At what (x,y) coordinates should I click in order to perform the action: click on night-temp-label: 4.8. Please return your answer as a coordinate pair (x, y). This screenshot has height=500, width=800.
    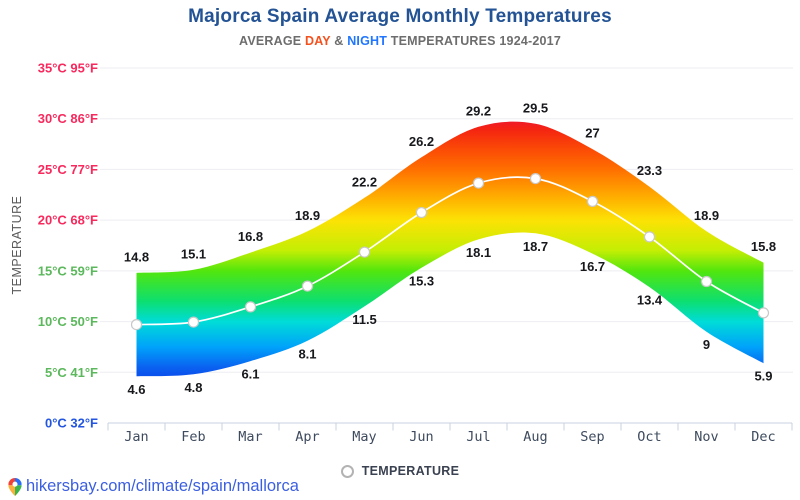
    Looking at the image, I should click on (193, 387).